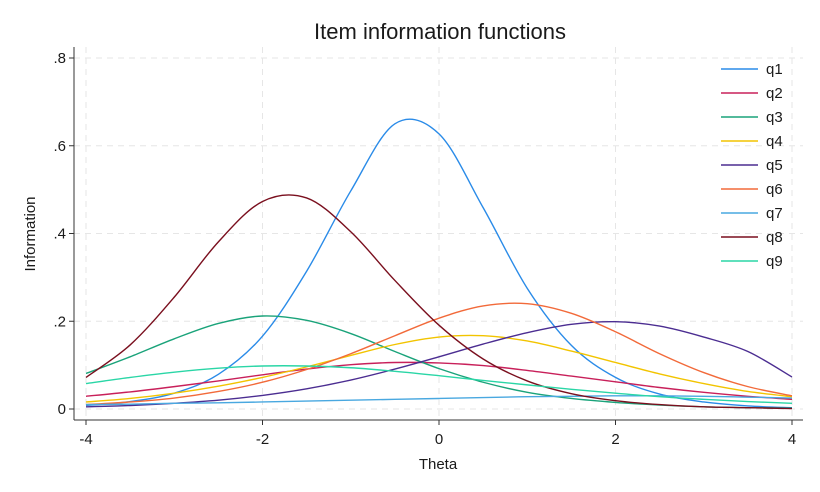 Image resolution: width=820 pixels, height=492 pixels. Describe the element at coordinates (752, 69) in the screenshot. I see `legend-item: q1` at that location.